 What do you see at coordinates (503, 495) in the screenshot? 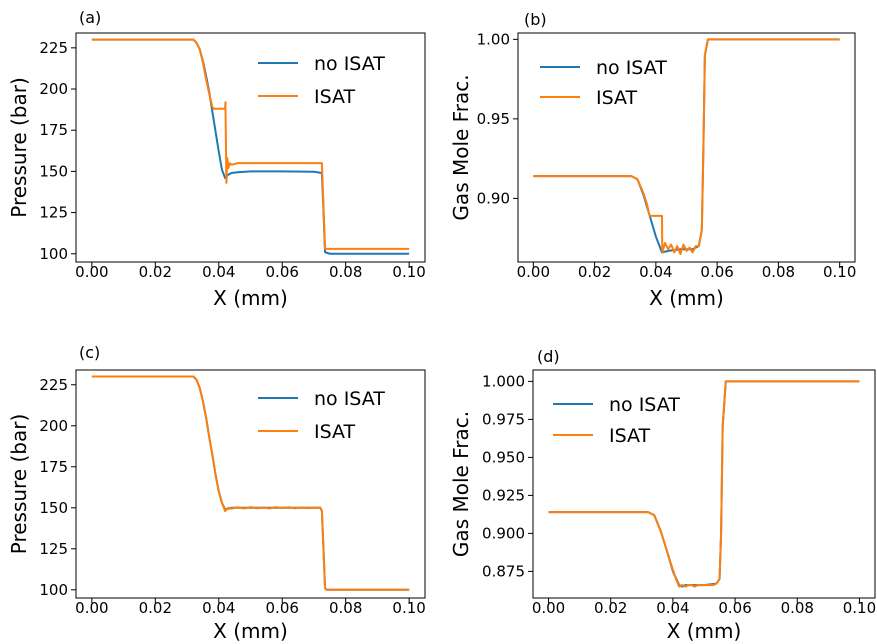
I see `y-tick-label: 0.925` at bounding box center [503, 495].